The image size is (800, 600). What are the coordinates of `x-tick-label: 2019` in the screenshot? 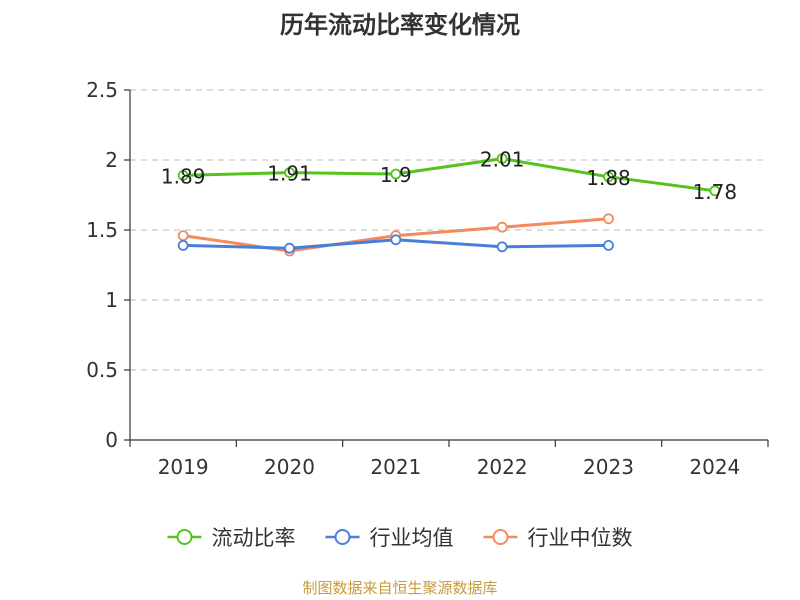 It's located at (183, 467).